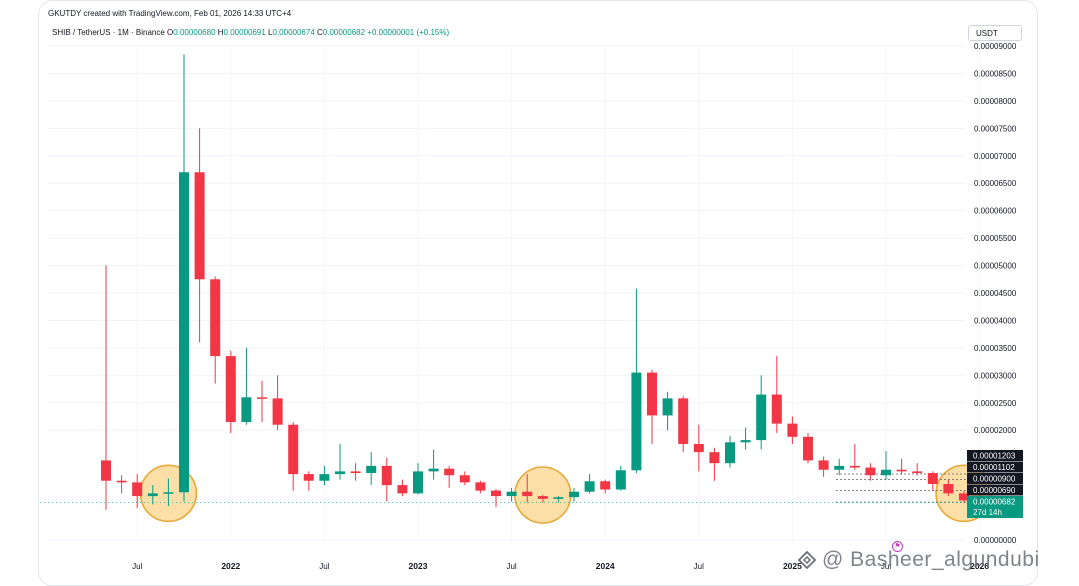 This screenshot has width=1079, height=586. I want to click on y-tick-label: 0.00004500, so click(995, 293).